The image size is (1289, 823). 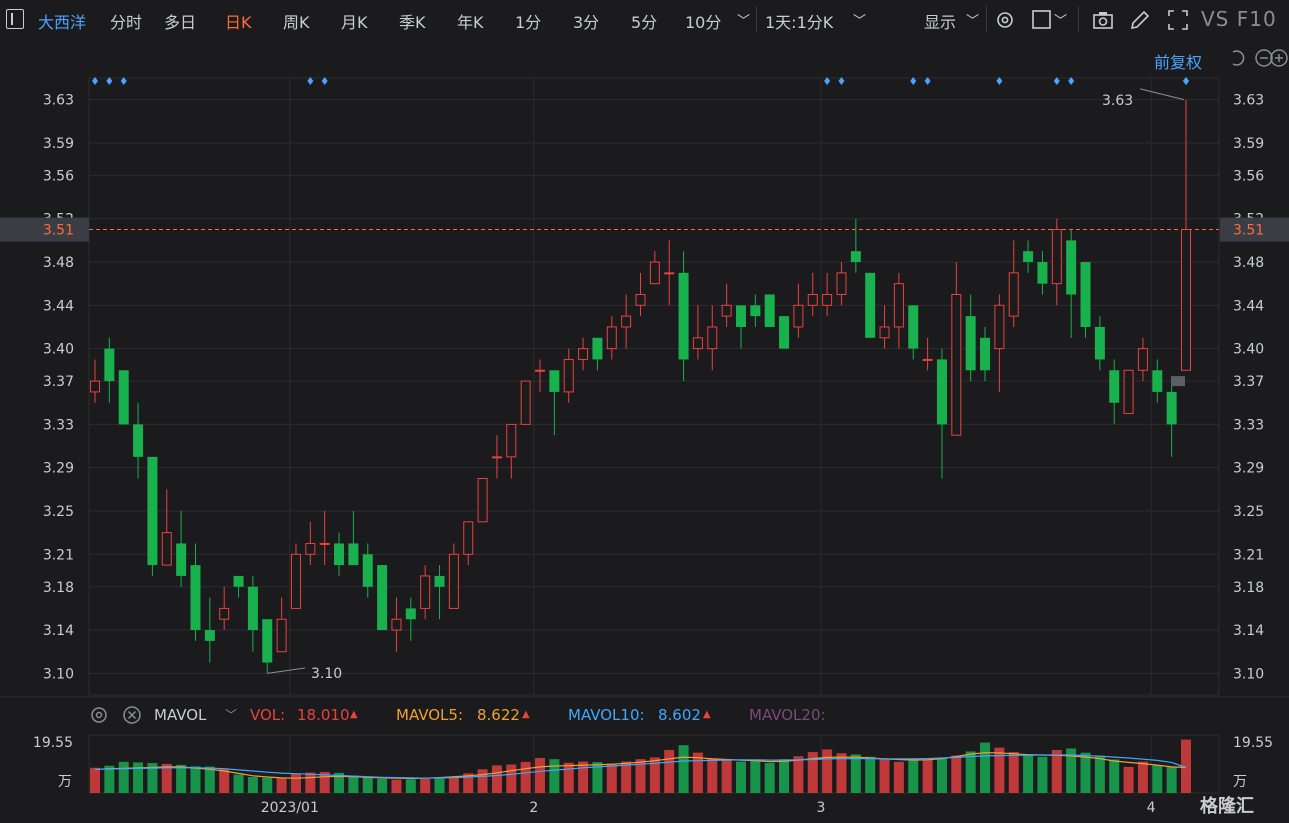 What do you see at coordinates (58, 263) in the screenshot?
I see `price-tick-left: 3.48` at bounding box center [58, 263].